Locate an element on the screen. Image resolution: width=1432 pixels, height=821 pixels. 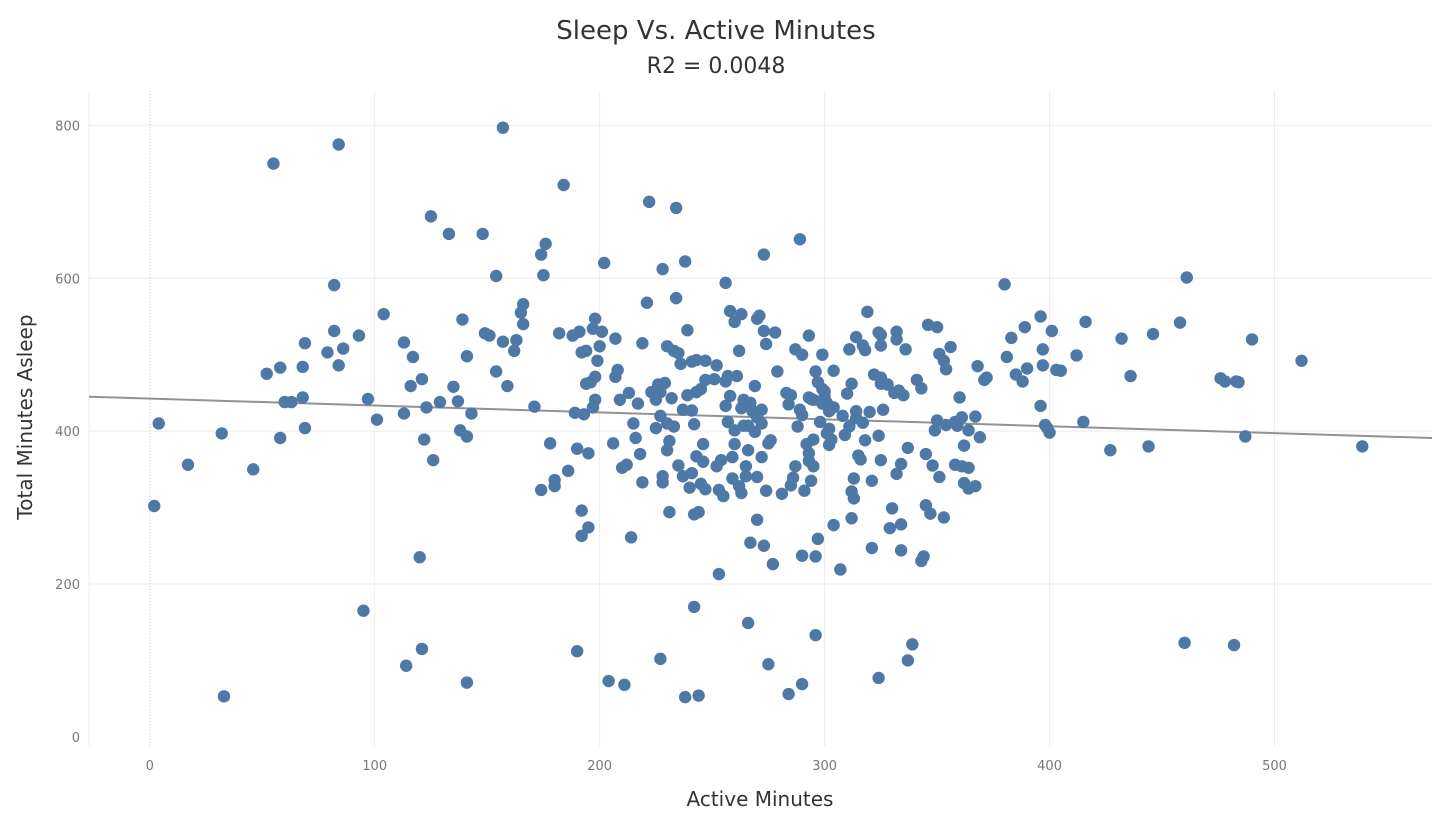
x-axis-ticks: 0 100 200 300 400 500 is located at coordinates (716, 766).